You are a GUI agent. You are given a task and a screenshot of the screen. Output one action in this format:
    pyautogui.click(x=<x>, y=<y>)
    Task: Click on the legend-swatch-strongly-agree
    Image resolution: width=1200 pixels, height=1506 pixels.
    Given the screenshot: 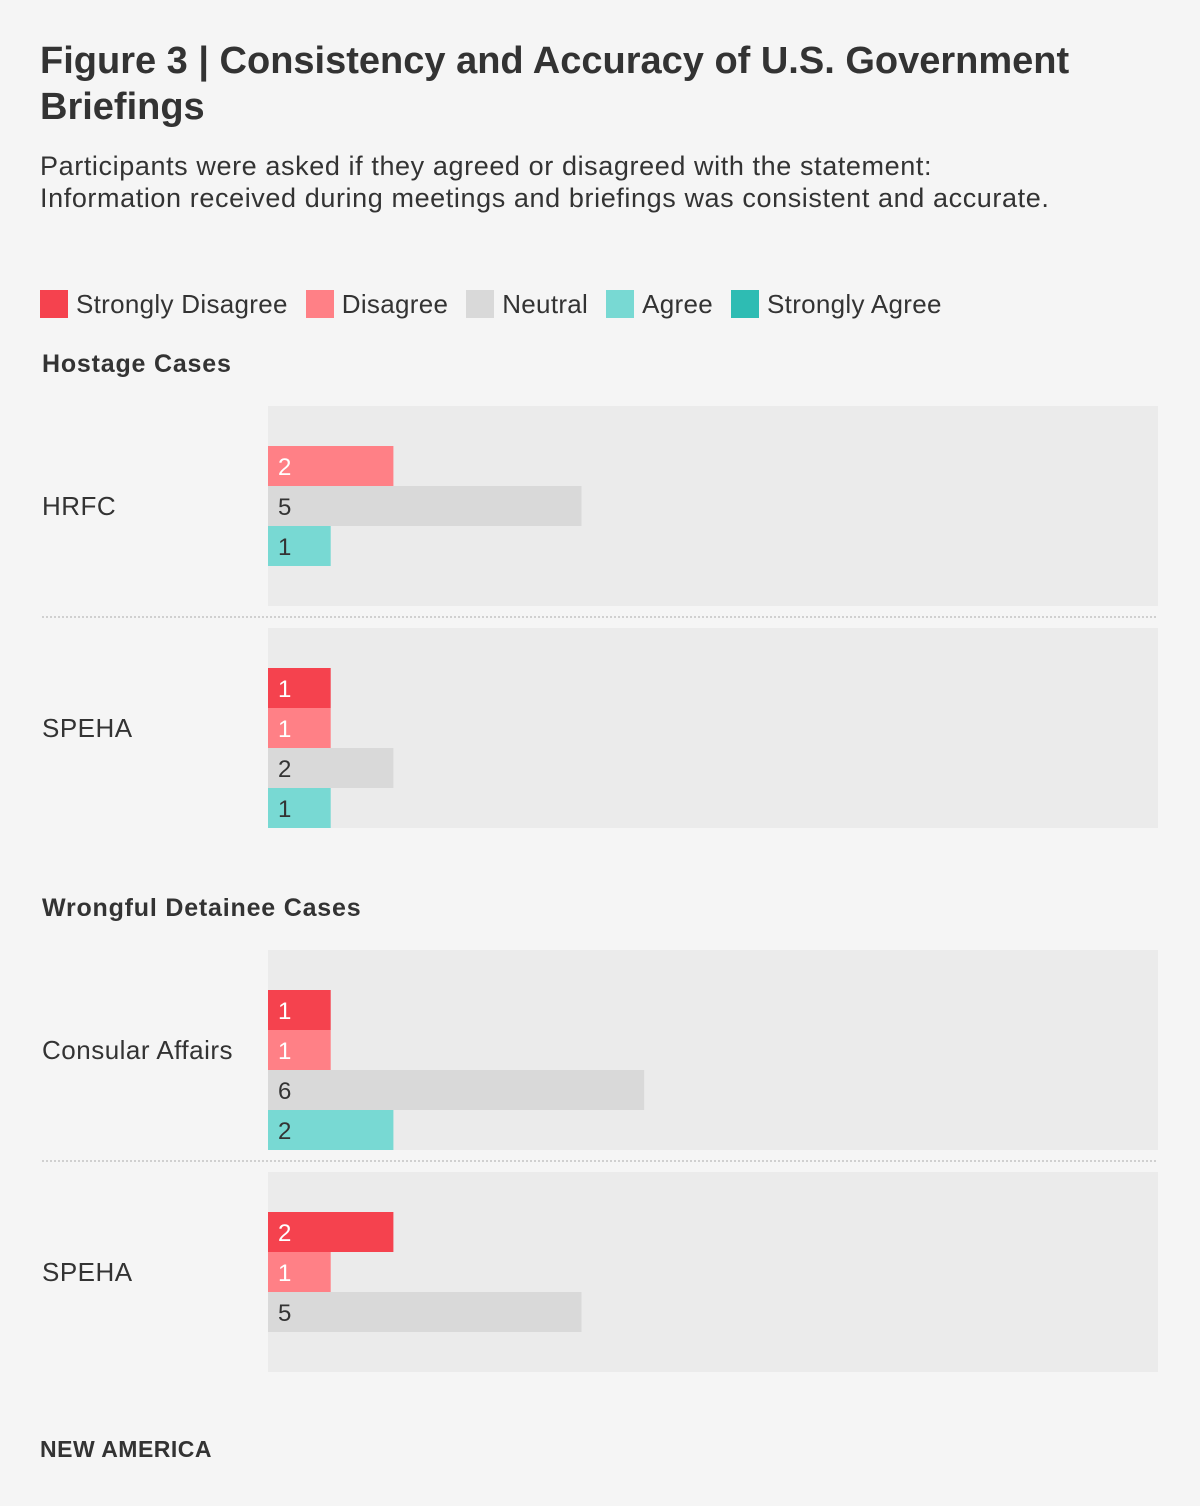 What is the action you would take?
    pyautogui.click(x=745, y=304)
    